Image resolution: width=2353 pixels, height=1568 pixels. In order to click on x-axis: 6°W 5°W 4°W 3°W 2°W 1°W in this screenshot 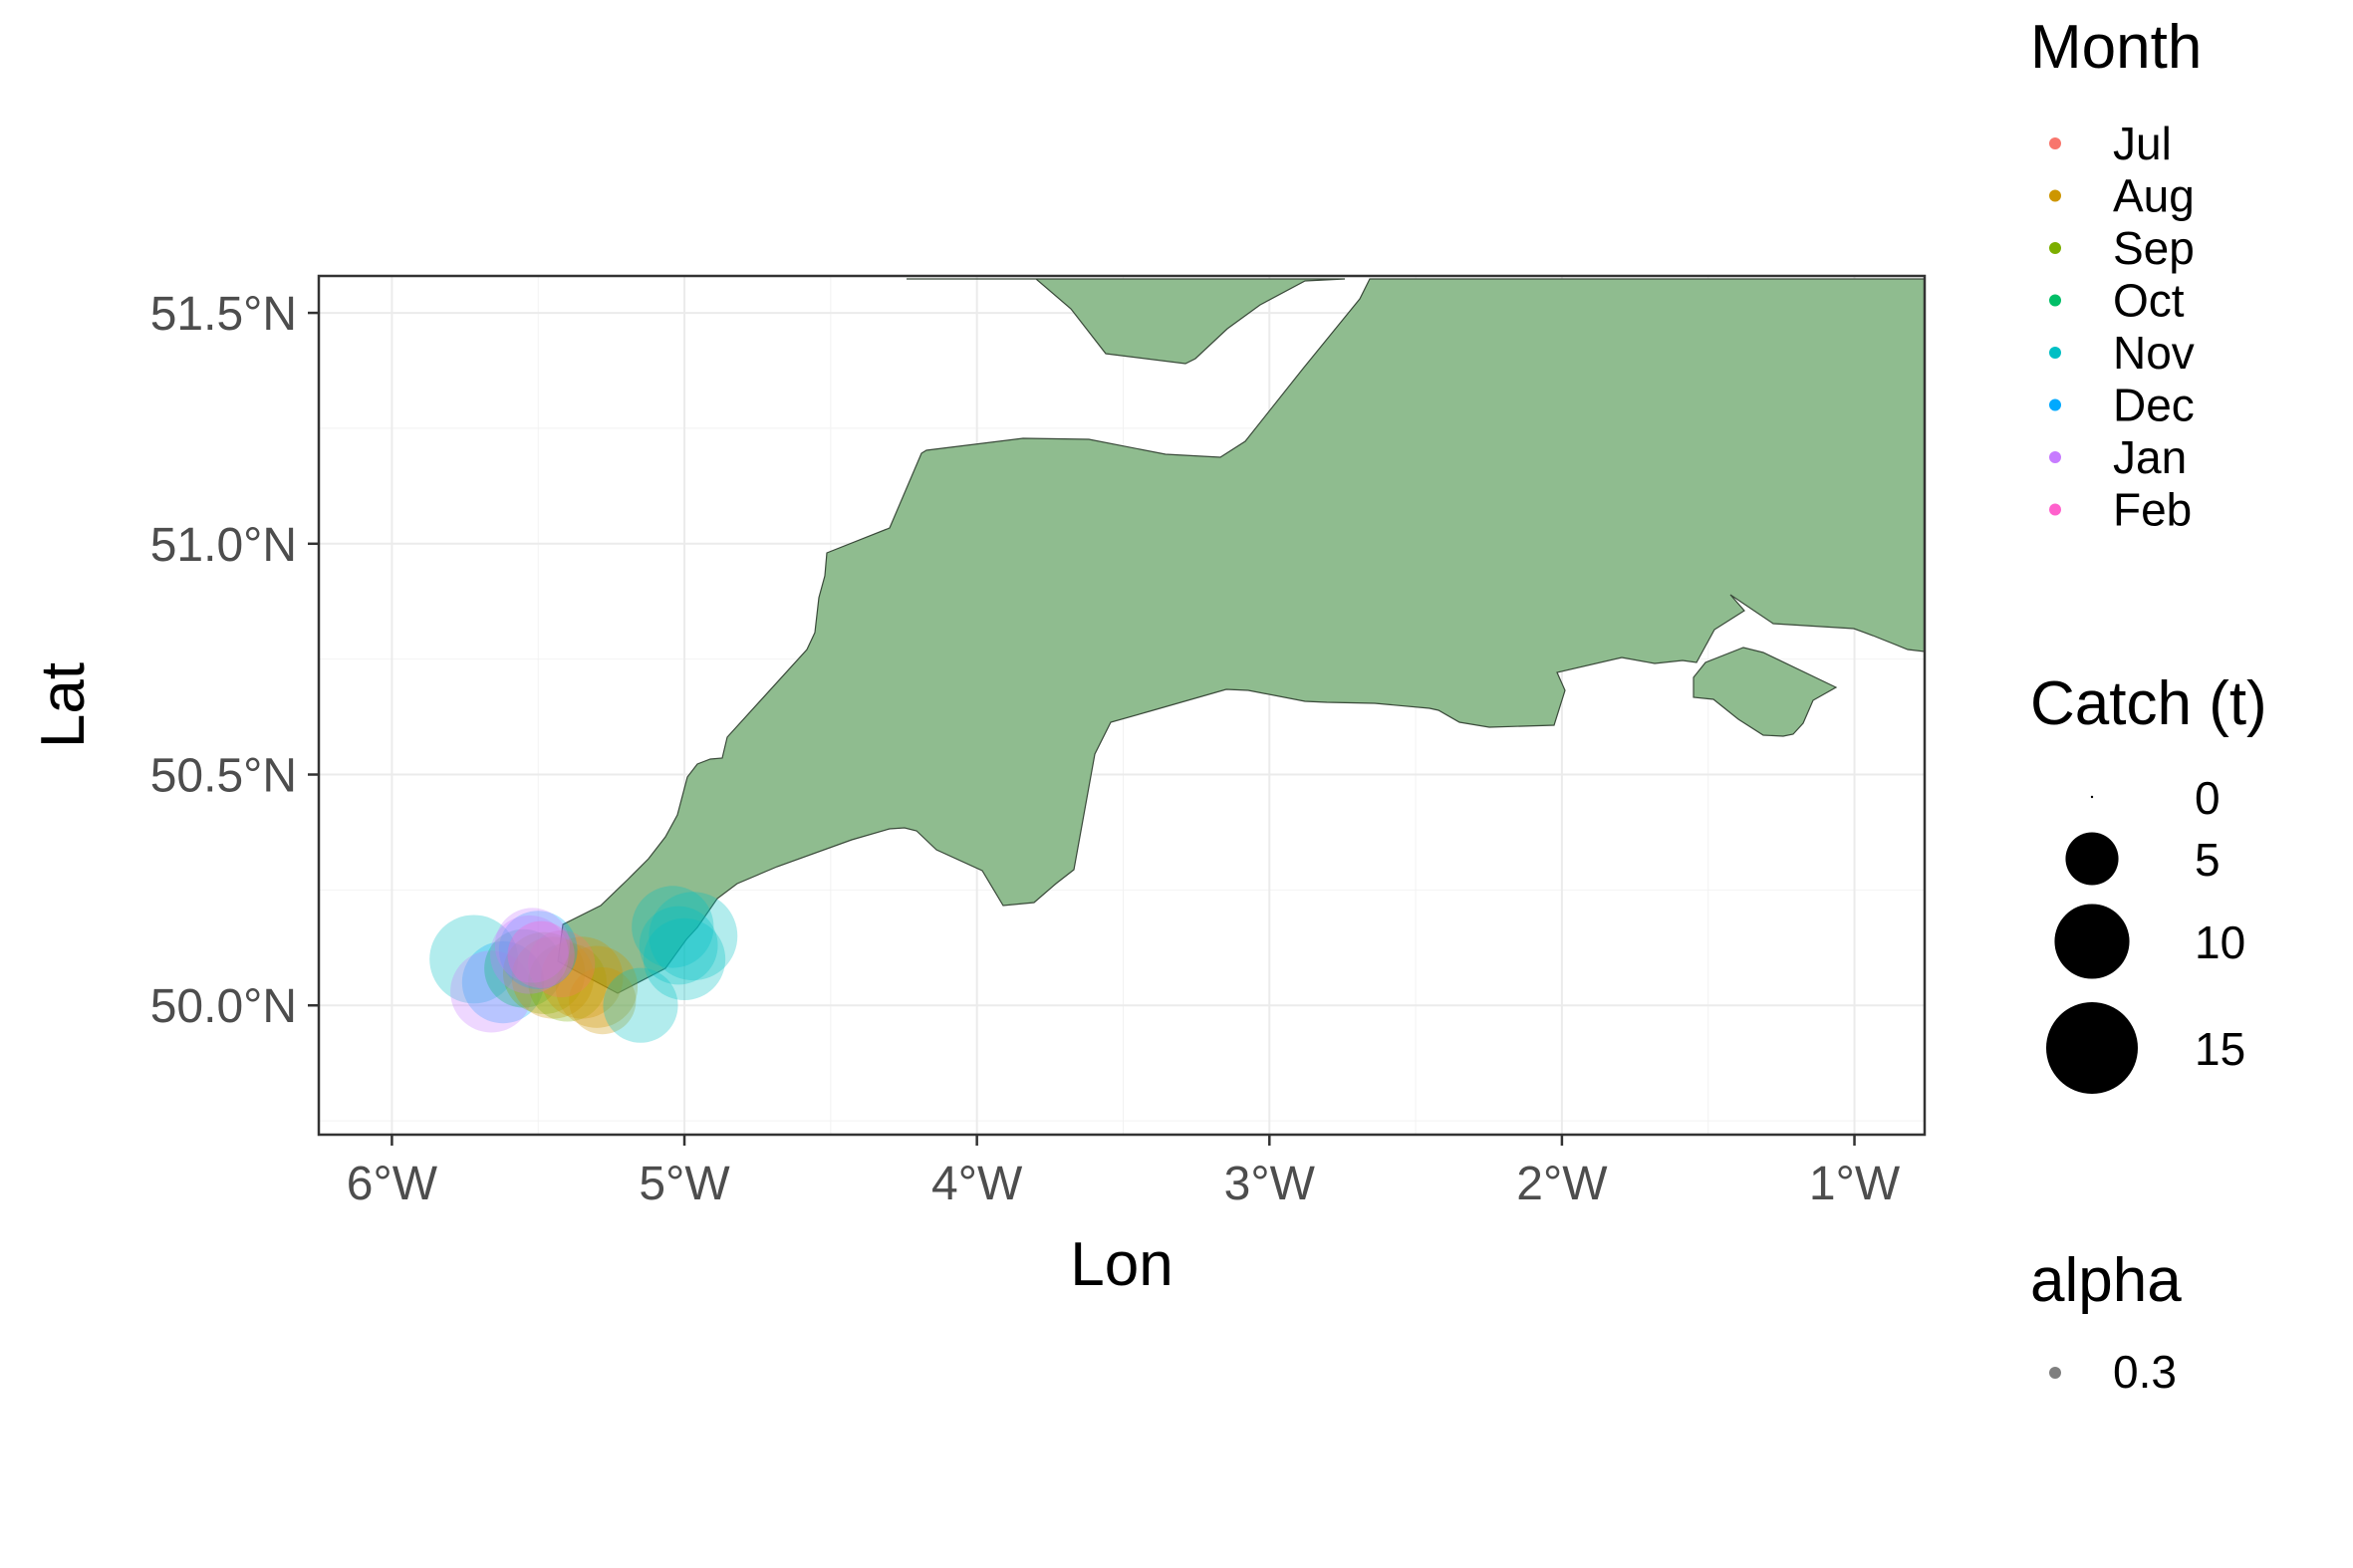, I will do `click(1124, 1172)`.